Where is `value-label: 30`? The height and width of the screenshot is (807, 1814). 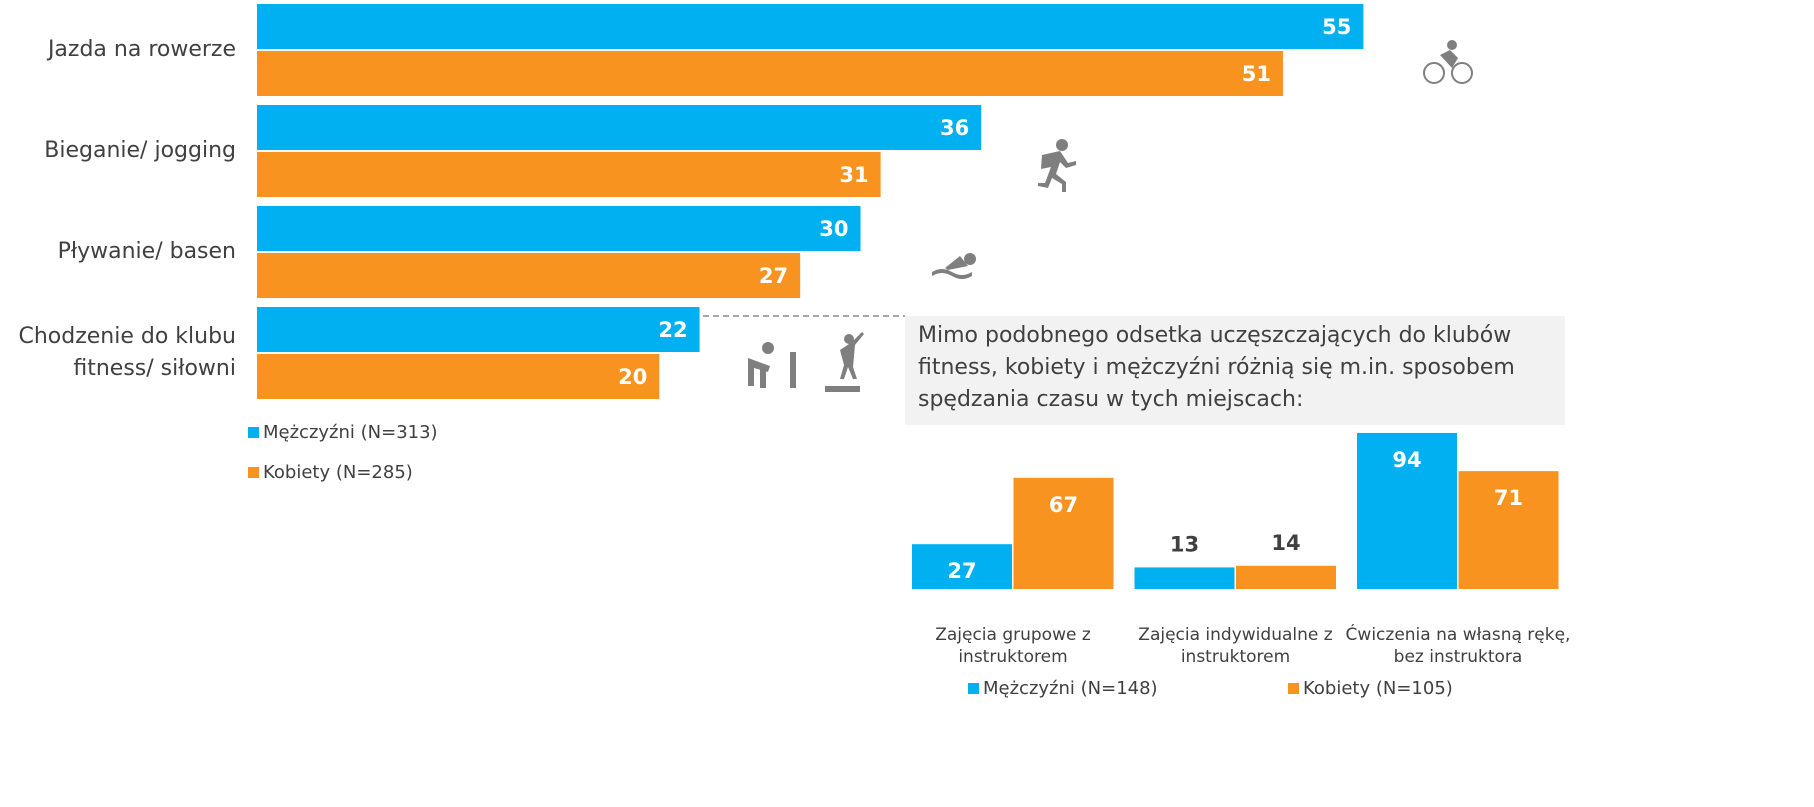 value-label: 30 is located at coordinates (833, 229).